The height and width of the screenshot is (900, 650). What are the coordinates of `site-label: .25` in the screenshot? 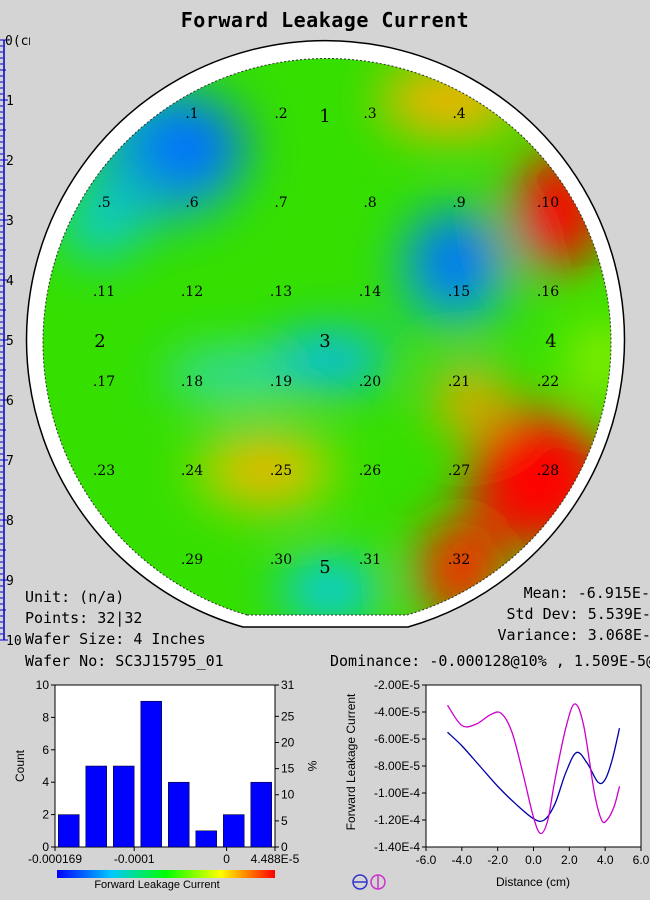 It's located at (281, 471).